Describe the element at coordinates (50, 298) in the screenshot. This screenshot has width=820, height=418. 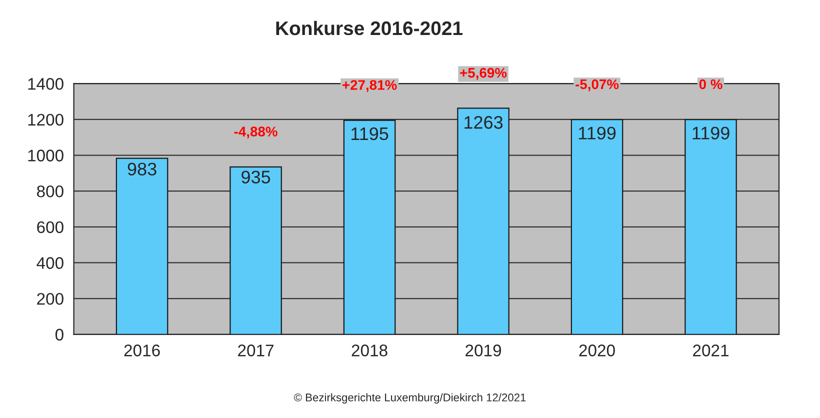
I see `y-tick-label: 200` at that location.